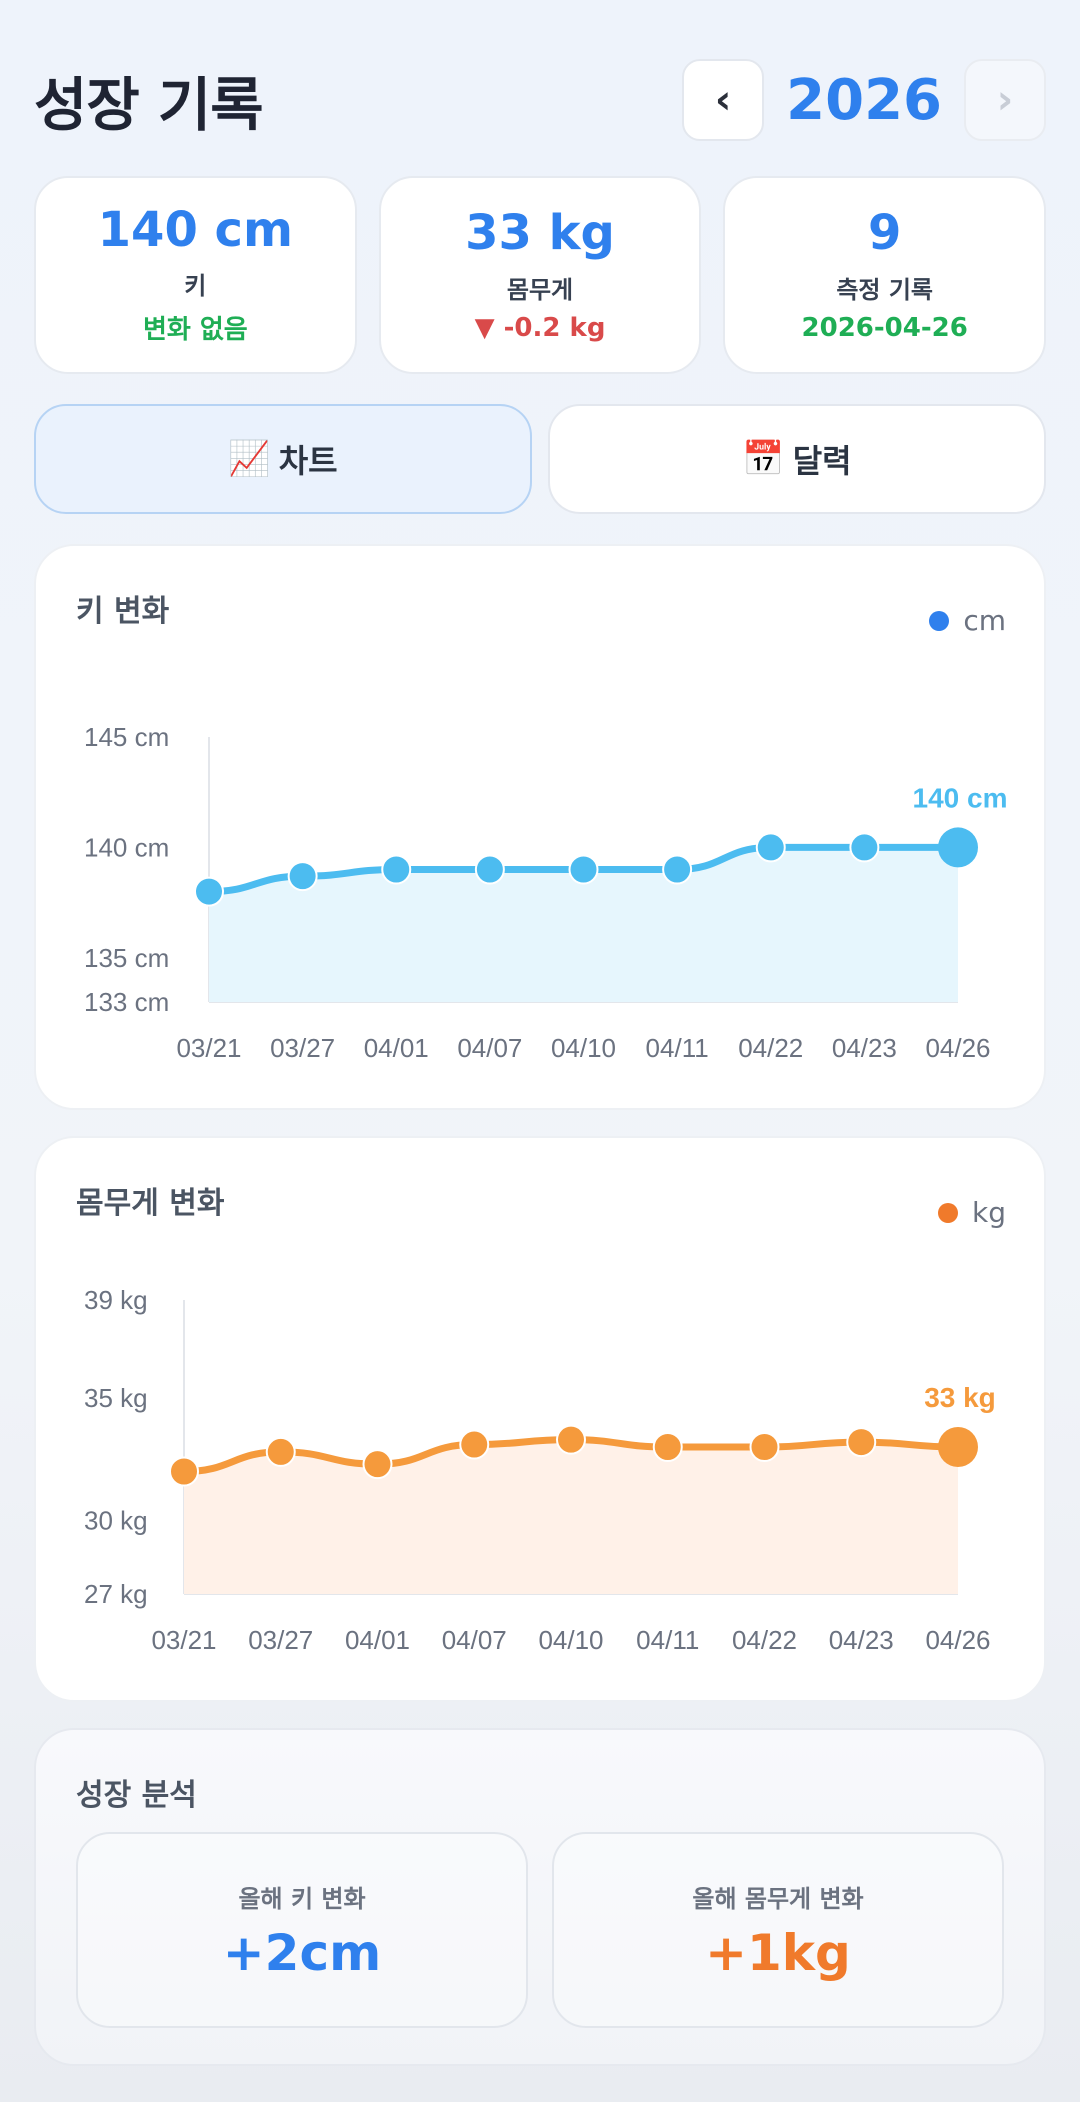 The width and height of the screenshot is (1080, 2102). Describe the element at coordinates (126, 958) in the screenshot. I see `y-tick-label: 135 cm` at that location.